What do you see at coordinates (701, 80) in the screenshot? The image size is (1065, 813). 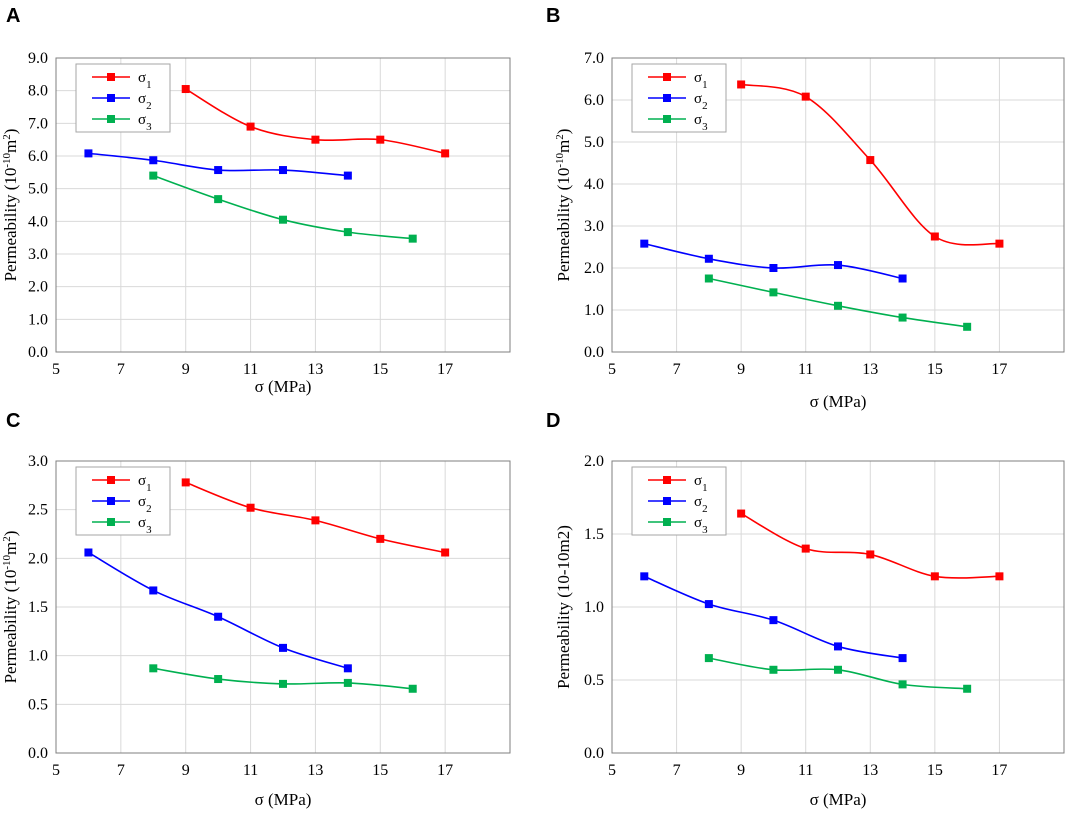 I see `legend-label: σ1` at bounding box center [701, 80].